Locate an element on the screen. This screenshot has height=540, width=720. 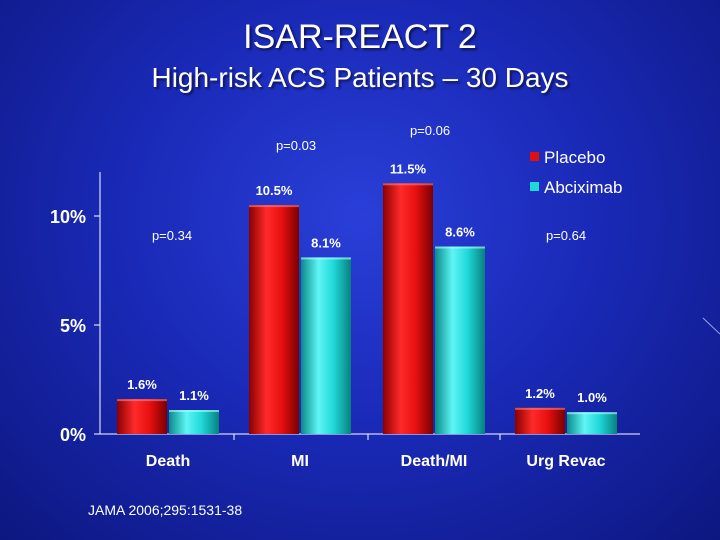
citation: JAMA 2006;295:1531-38 is located at coordinates (165, 510).